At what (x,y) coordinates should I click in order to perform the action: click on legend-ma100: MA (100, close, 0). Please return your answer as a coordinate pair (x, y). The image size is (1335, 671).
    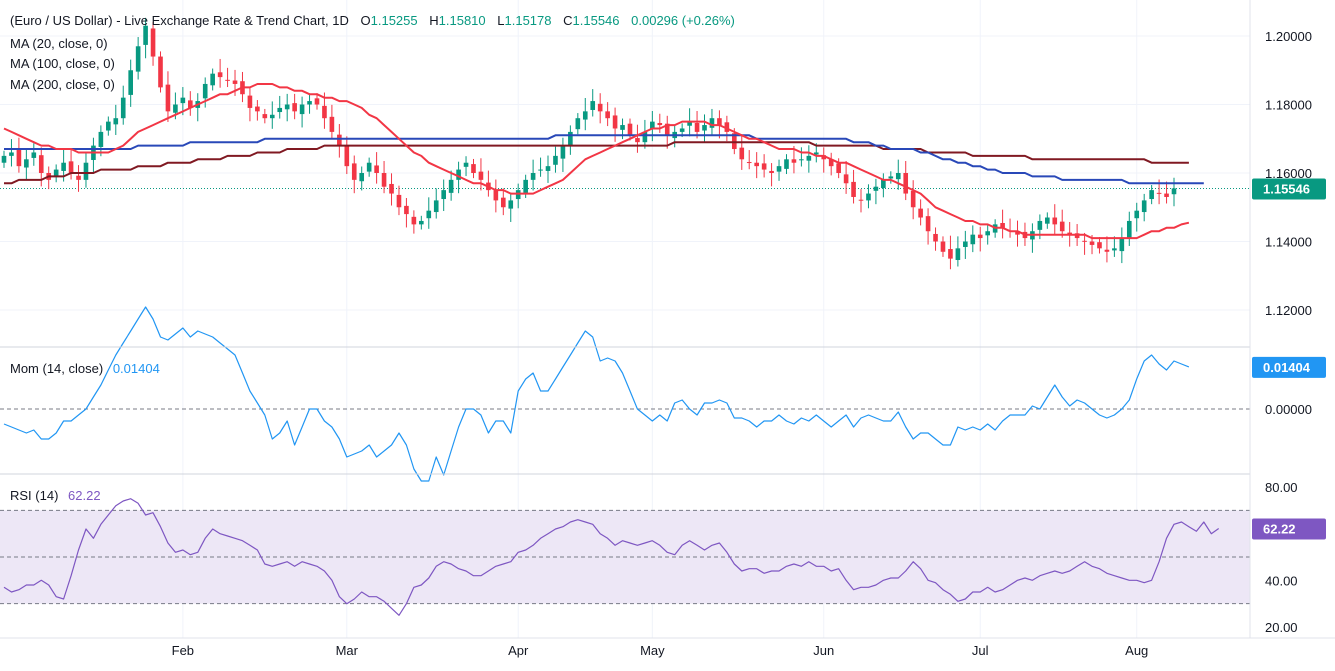
    Looking at the image, I should click on (62, 63).